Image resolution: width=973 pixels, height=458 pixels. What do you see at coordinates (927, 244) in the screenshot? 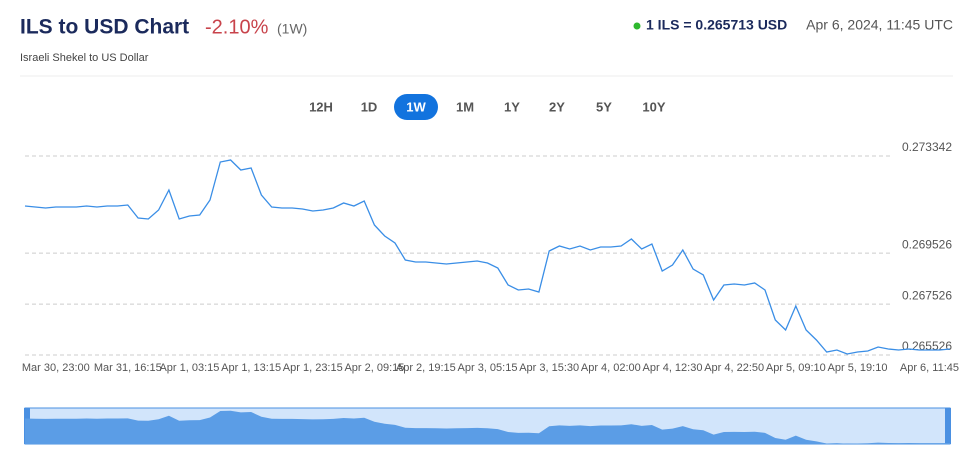
I see `y-tick-label: 0.269526` at bounding box center [927, 244].